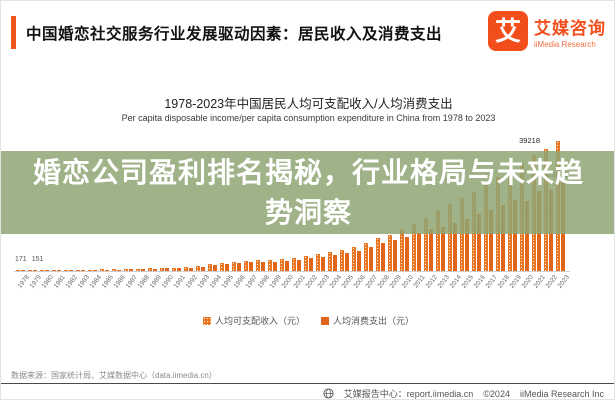  What do you see at coordinates (250, 219) in the screenshot?
I see `bar-group-1997: 1997` at bounding box center [250, 219].